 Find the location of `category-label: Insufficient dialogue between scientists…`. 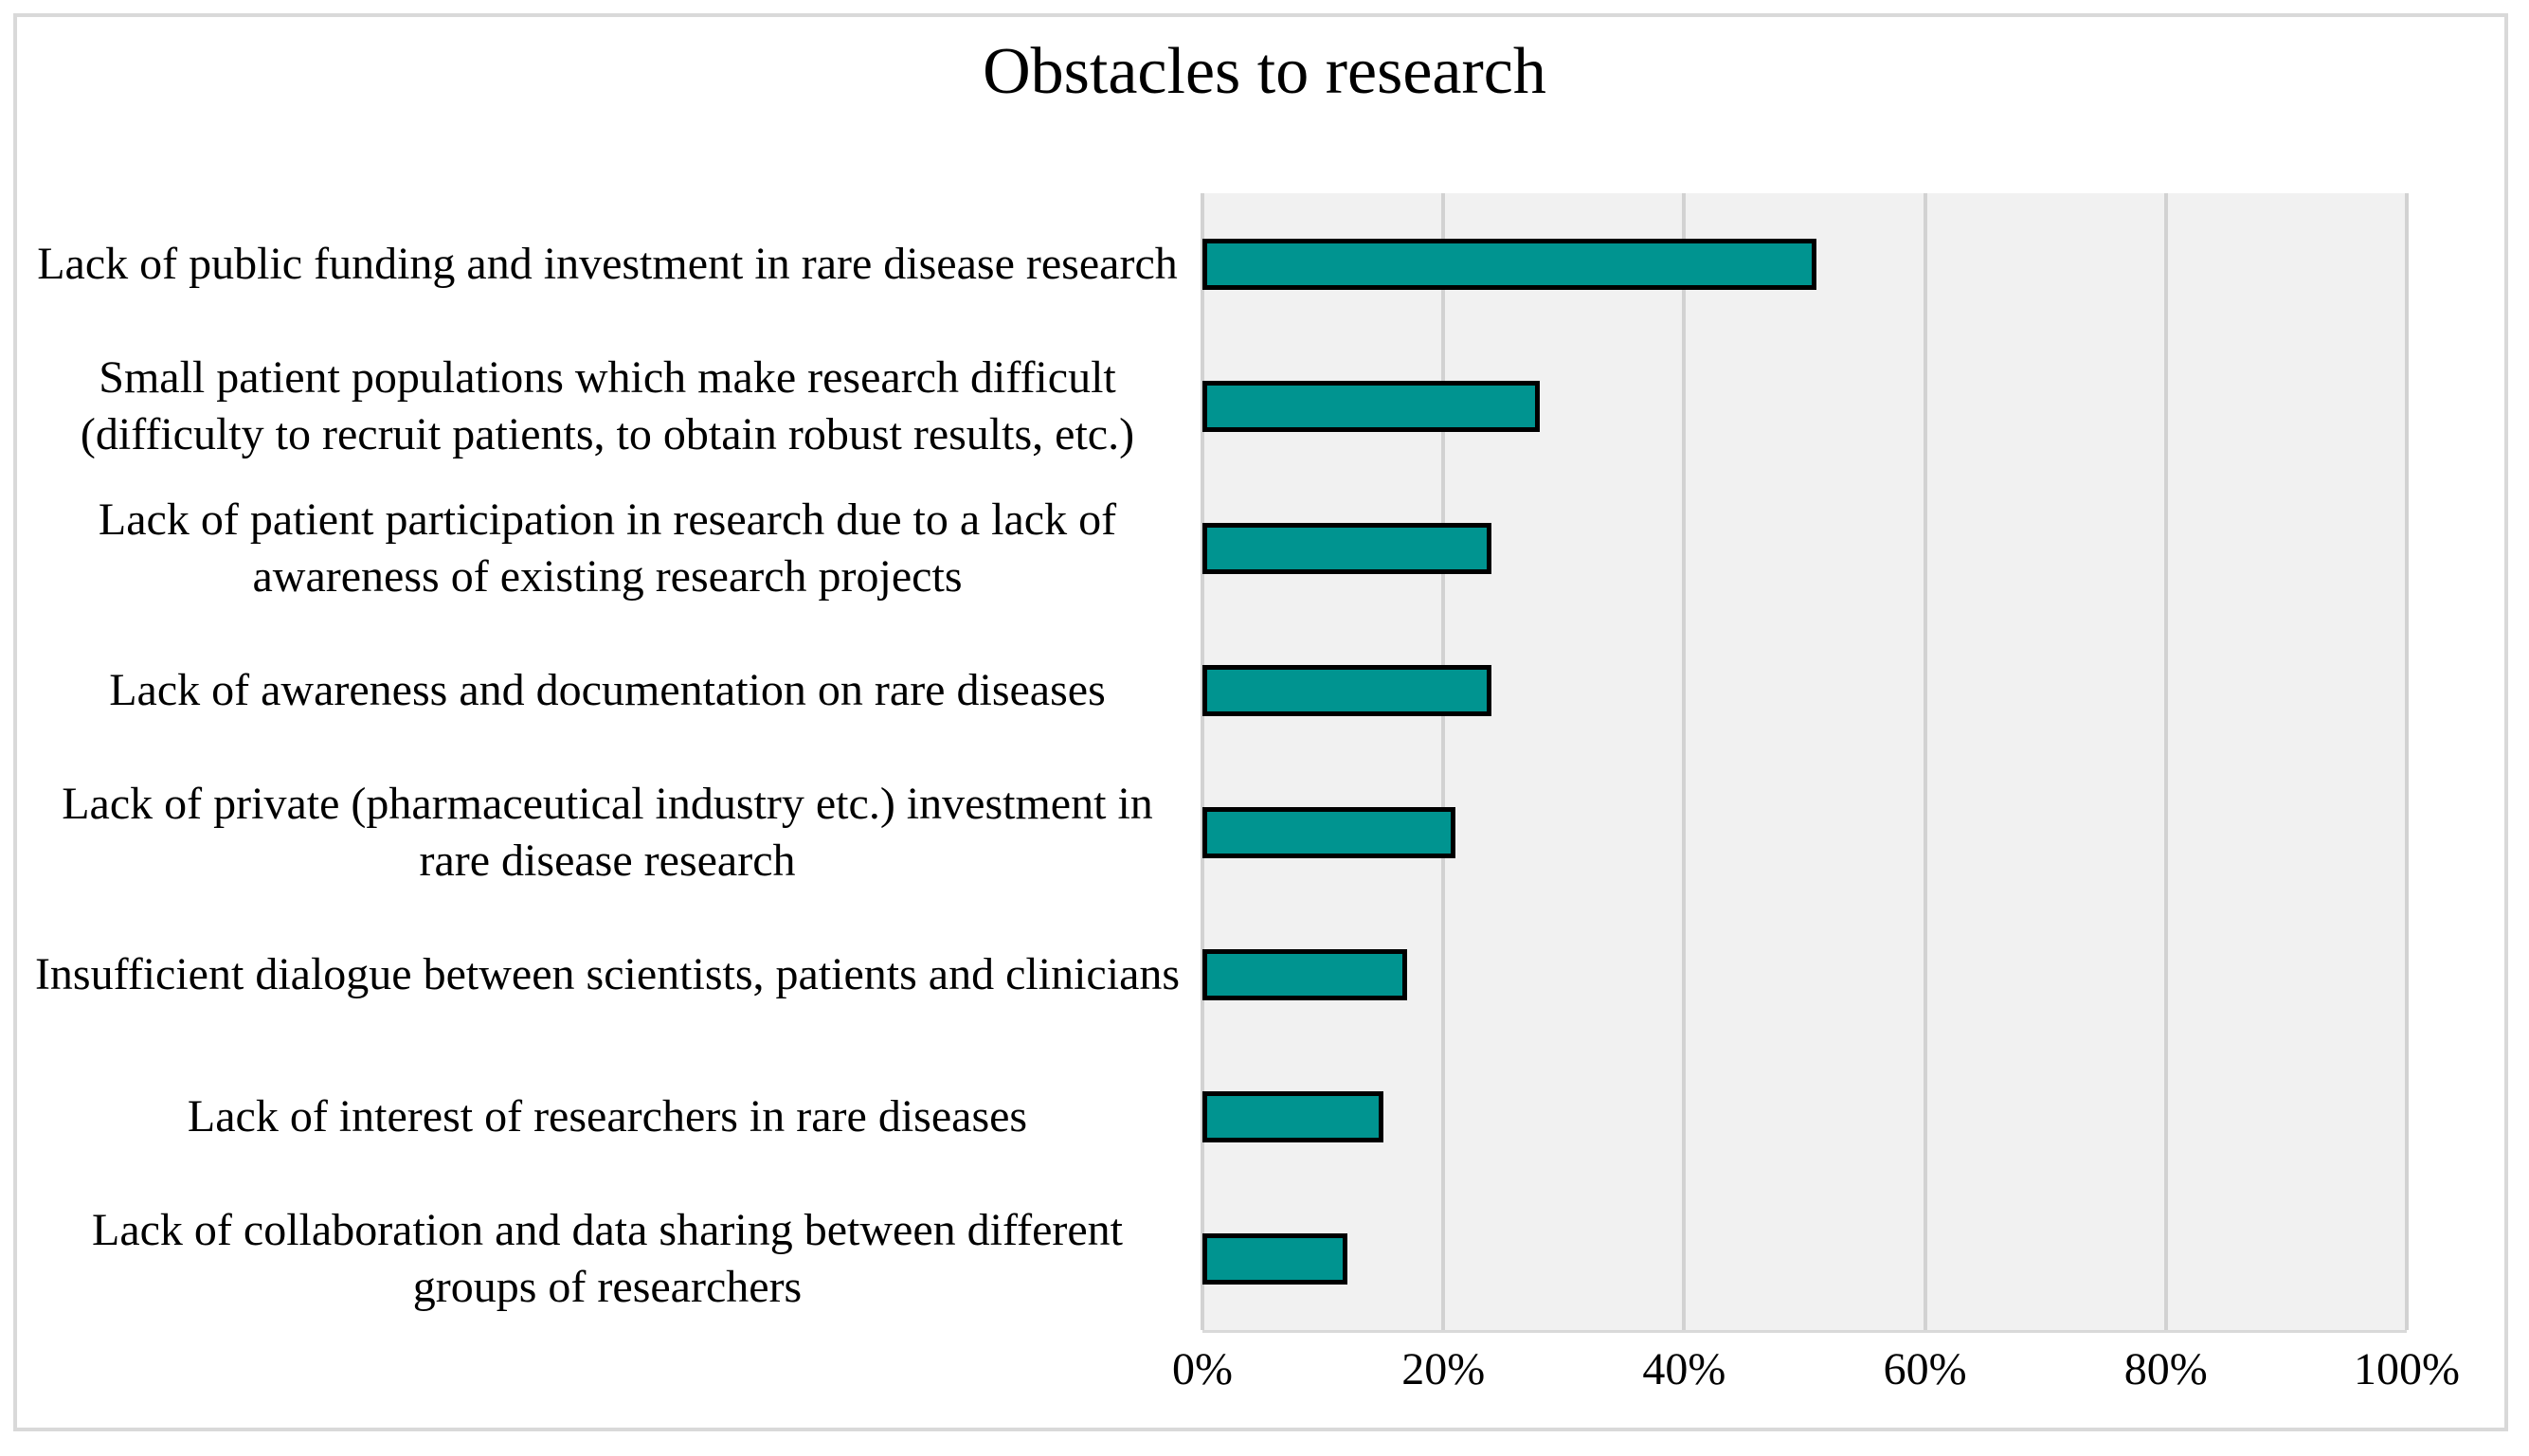

category-label: Insufficient dialogue between scientists… is located at coordinates (607, 974).